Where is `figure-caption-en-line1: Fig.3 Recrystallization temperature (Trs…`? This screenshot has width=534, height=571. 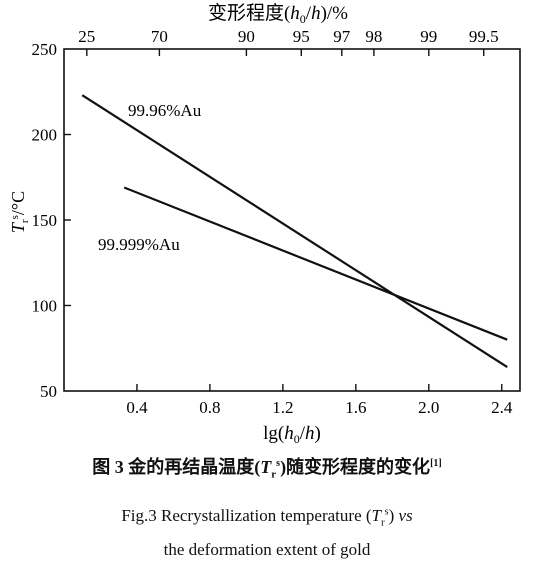 figure-caption-en-line1: Fig.3 Recrystallization temperature (Trs… is located at coordinates (267, 517).